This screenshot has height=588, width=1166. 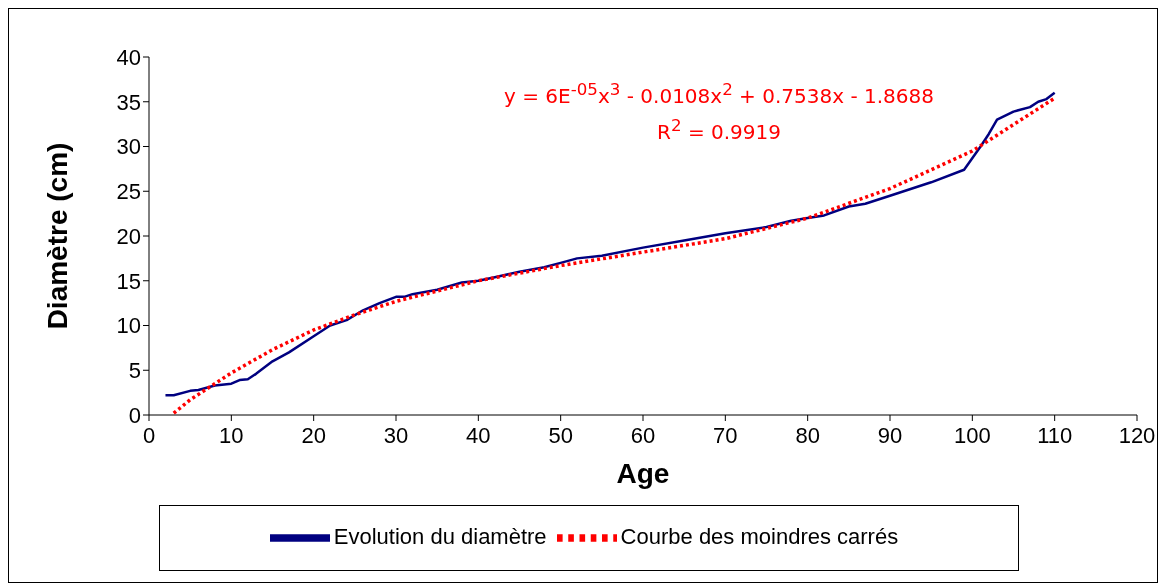 What do you see at coordinates (231, 435) in the screenshot?
I see `x-tick-label: 10` at bounding box center [231, 435].